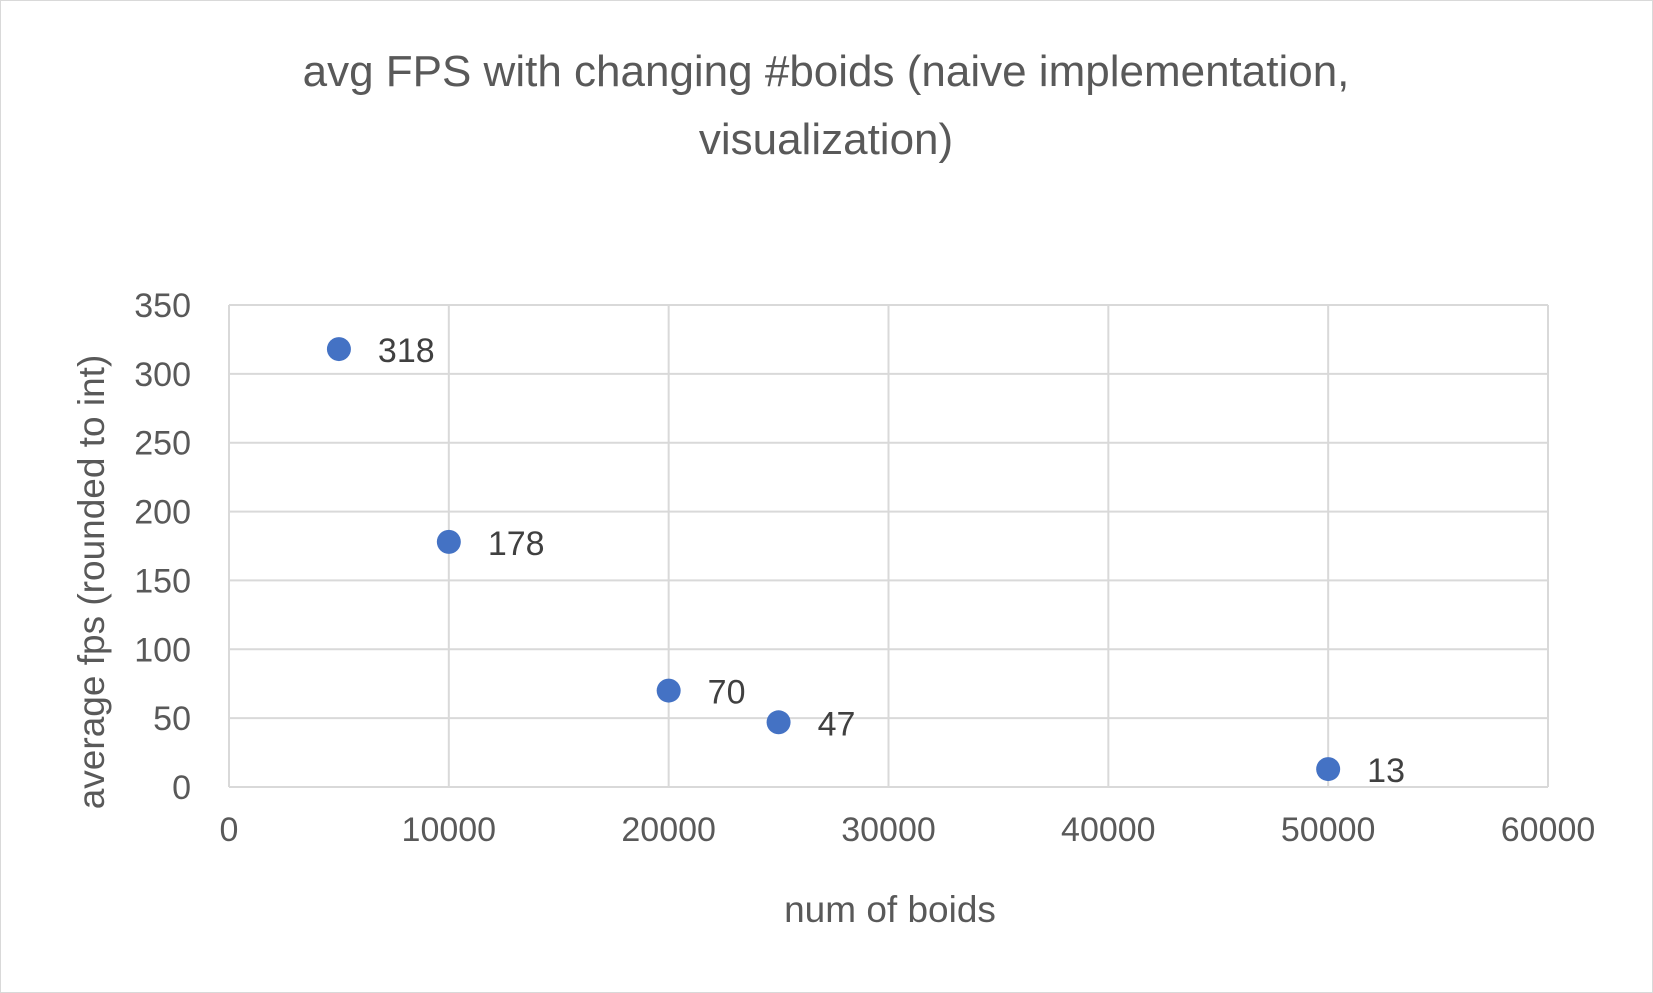 This screenshot has width=1653, height=993. What do you see at coordinates (890, 909) in the screenshot?
I see `x-axis-title: num of boids` at bounding box center [890, 909].